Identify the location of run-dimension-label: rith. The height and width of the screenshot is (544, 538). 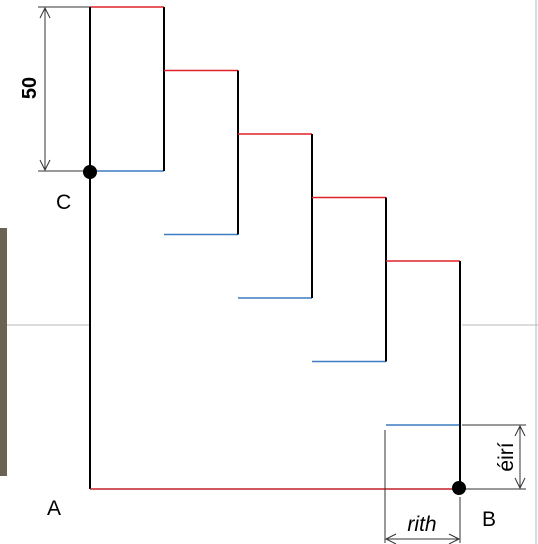
(421, 524).